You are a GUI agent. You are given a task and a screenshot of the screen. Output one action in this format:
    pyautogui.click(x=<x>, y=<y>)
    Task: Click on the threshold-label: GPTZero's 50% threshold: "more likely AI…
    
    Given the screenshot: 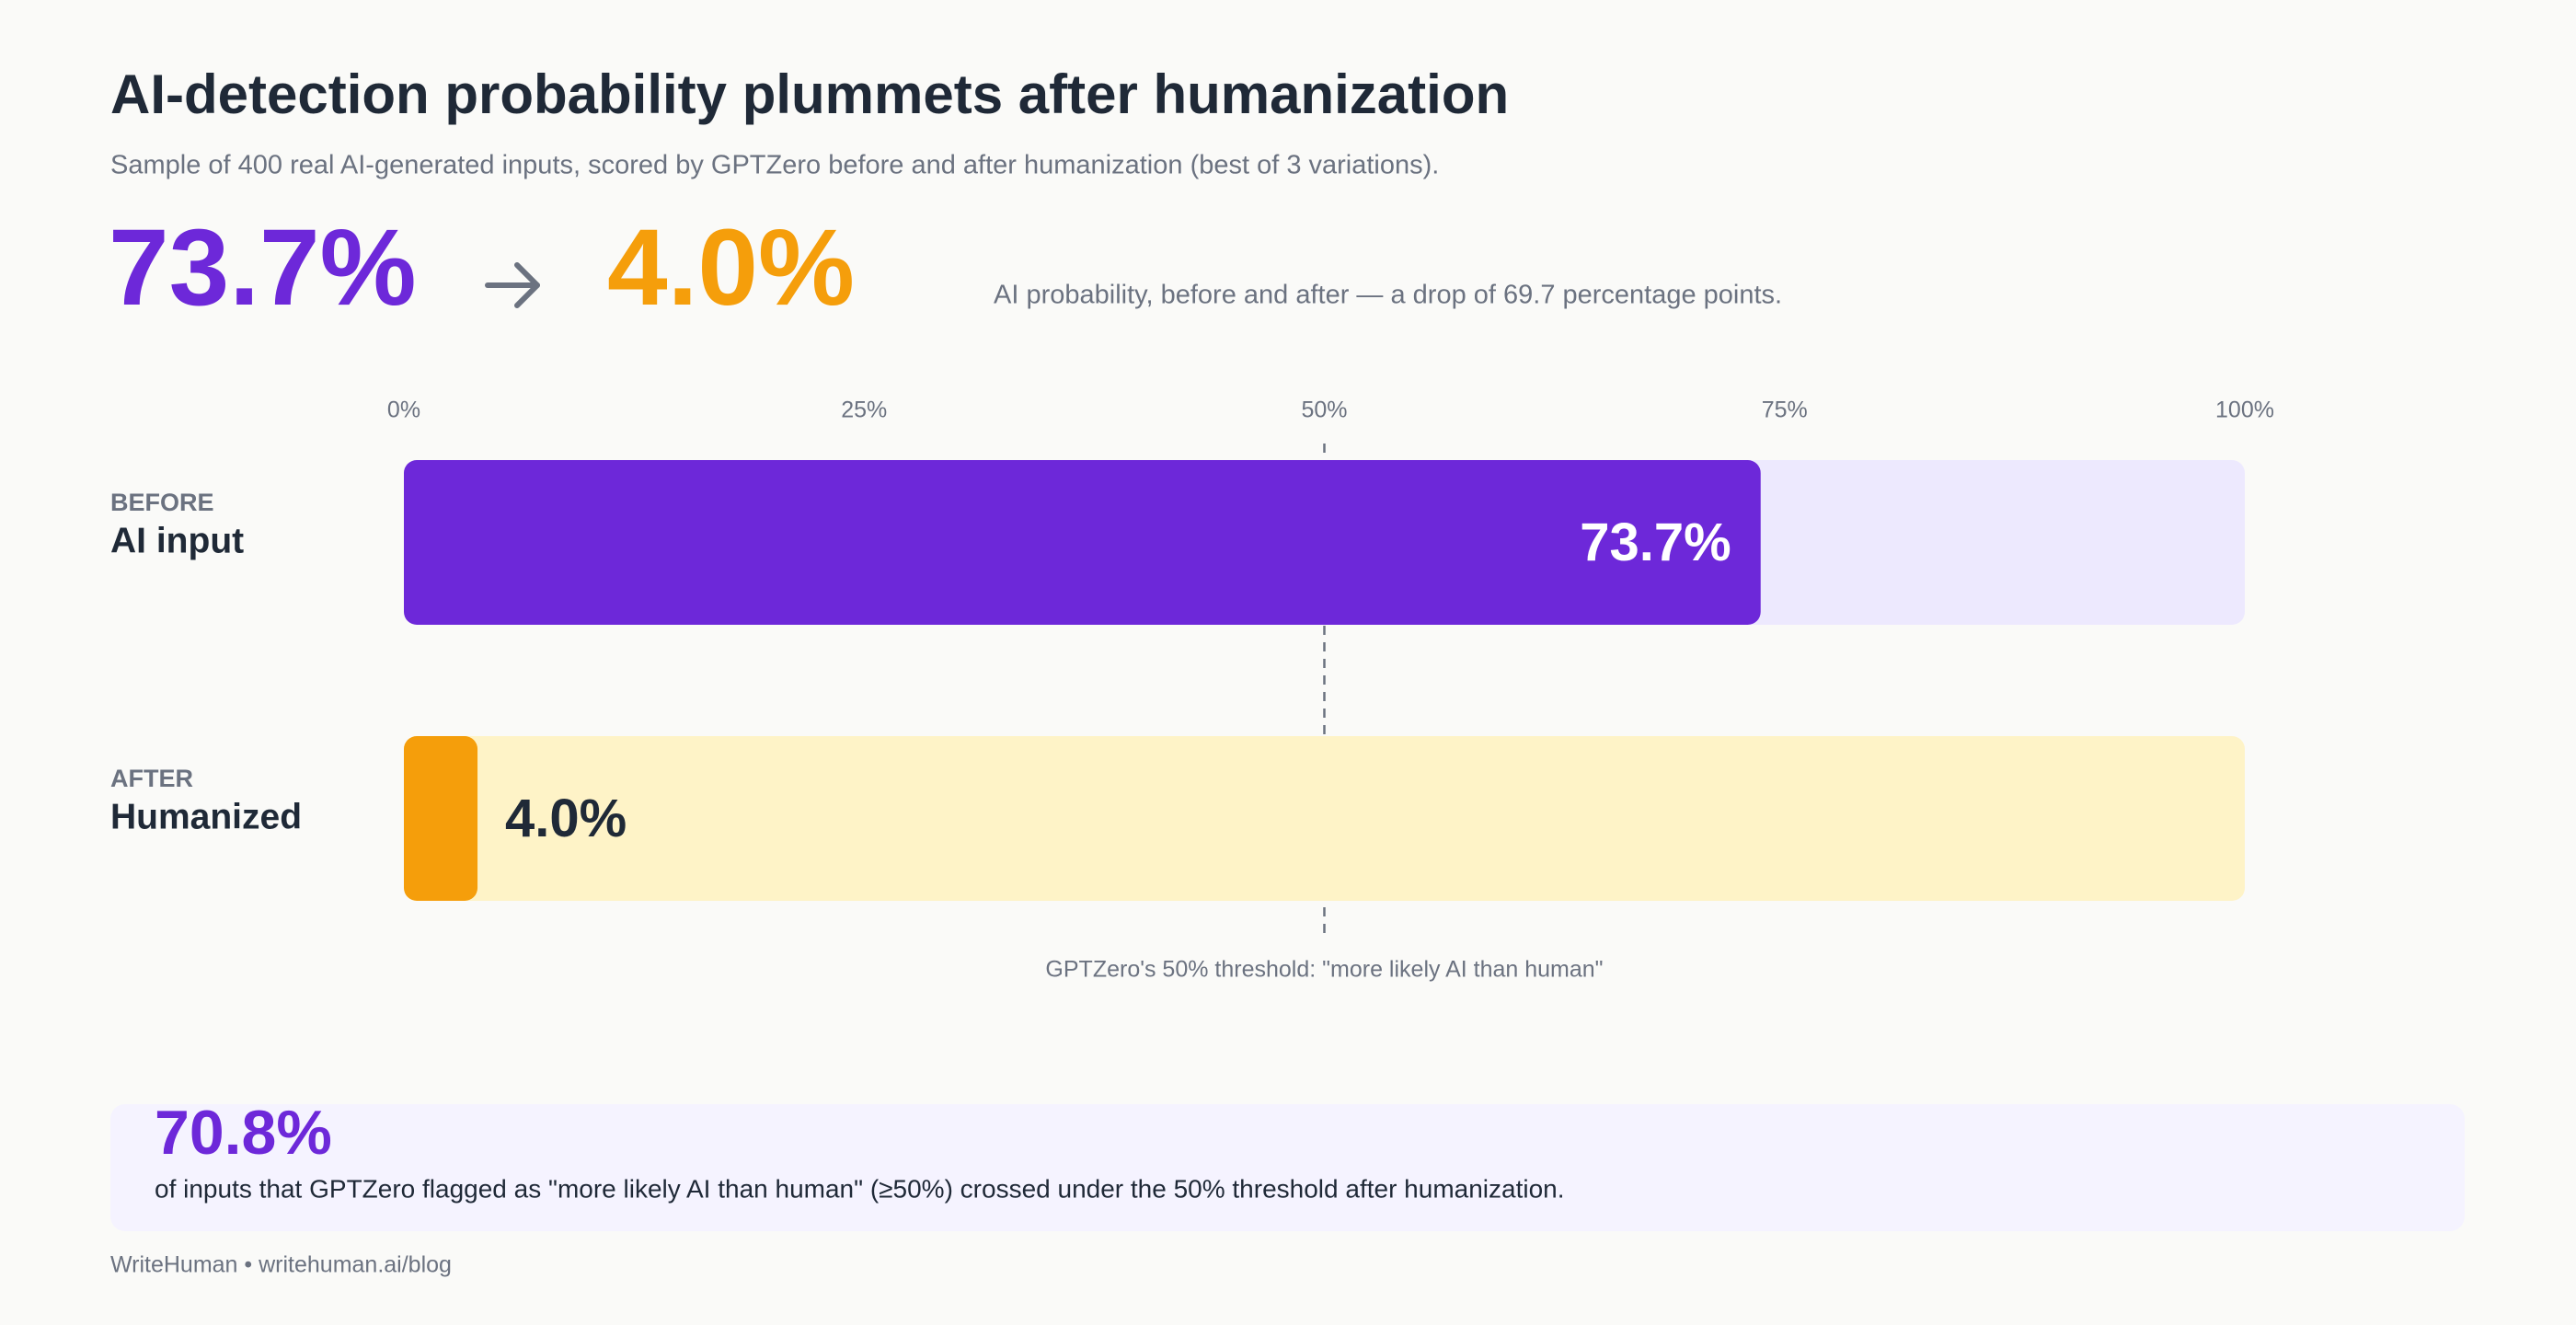 What is the action you would take?
    pyautogui.click(x=1324, y=970)
    